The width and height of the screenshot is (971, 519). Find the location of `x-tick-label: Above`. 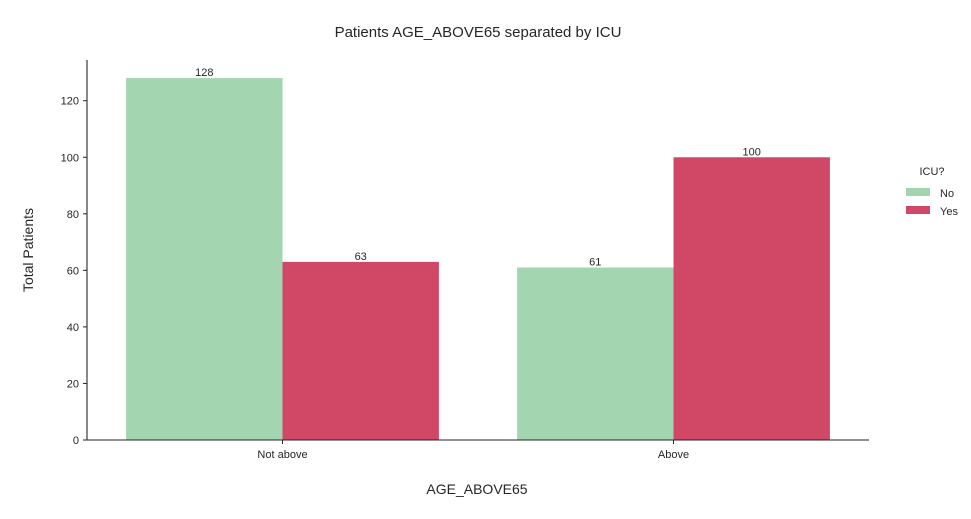

x-tick-label: Above is located at coordinates (673, 455).